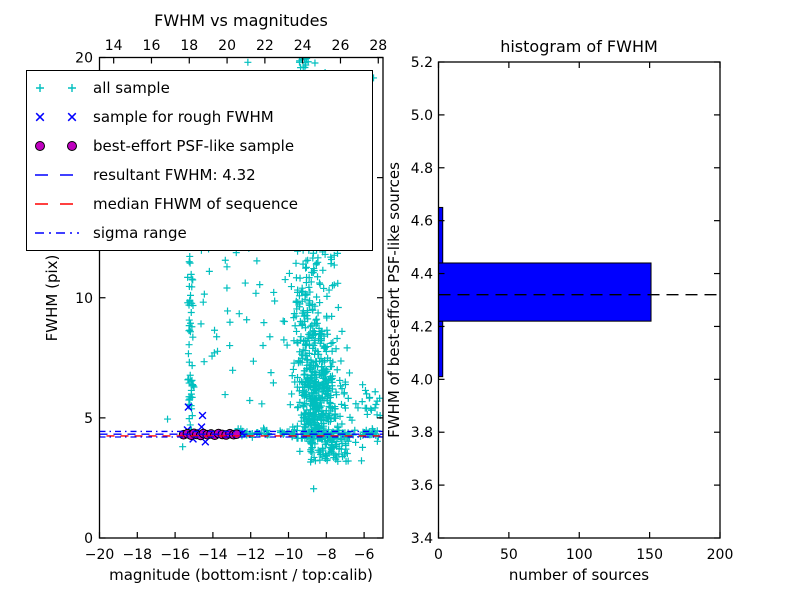 This screenshot has height=600, width=800. Describe the element at coordinates (438, 555) in the screenshot. I see `x-tick-label: 0` at that location.